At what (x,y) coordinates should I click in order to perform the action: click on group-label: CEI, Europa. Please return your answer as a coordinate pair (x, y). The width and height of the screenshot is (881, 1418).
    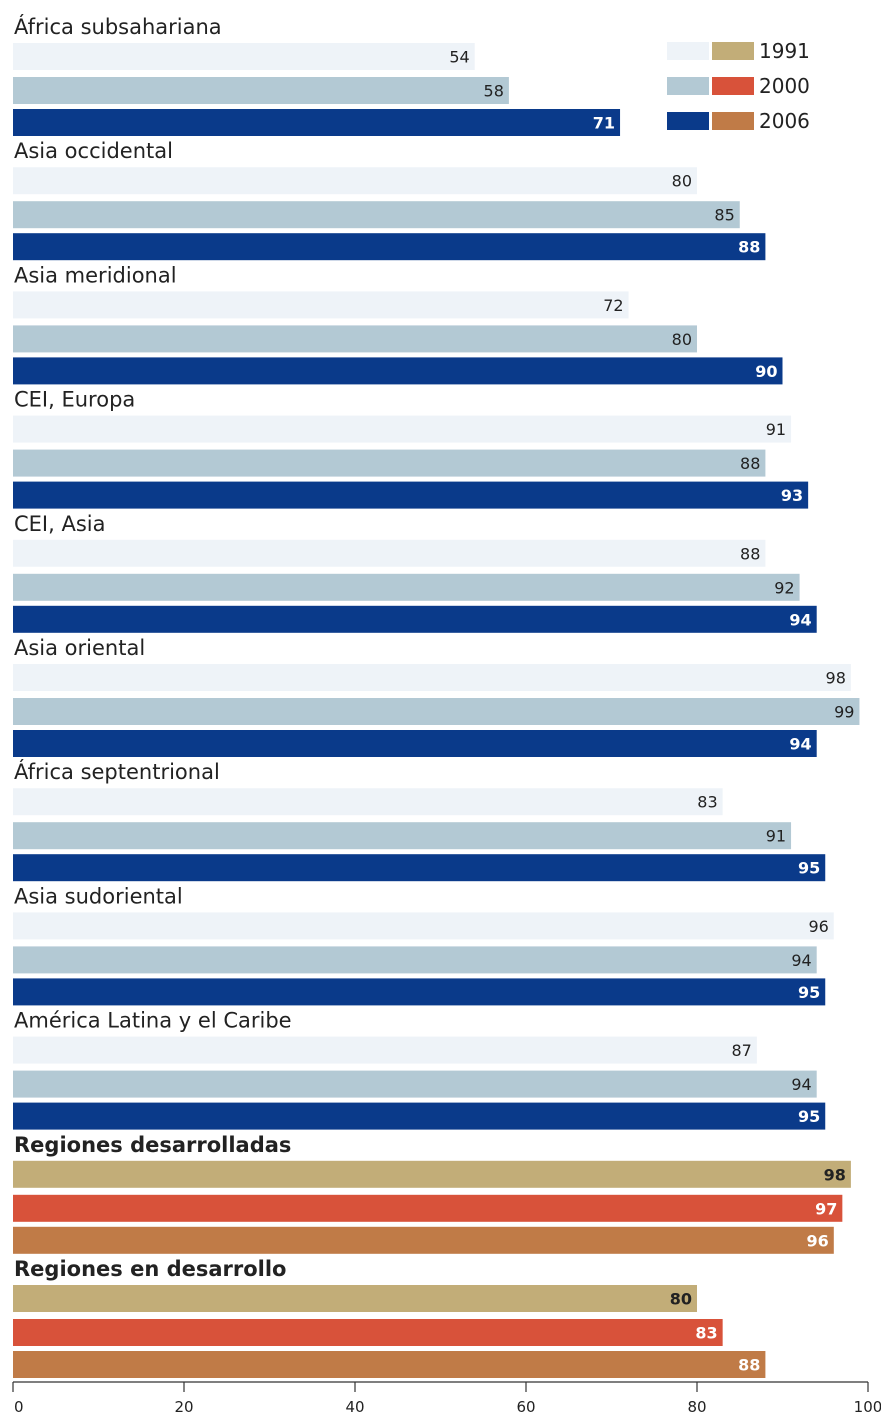
    Looking at the image, I should click on (74, 400).